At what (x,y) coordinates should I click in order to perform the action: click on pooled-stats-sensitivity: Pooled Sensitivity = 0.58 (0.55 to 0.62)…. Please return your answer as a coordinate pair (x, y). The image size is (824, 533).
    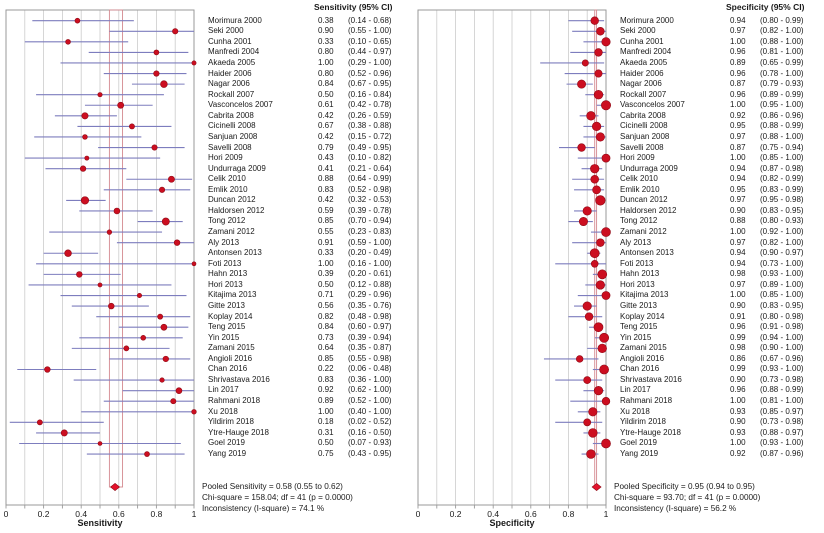
    Looking at the image, I should click on (277, 498).